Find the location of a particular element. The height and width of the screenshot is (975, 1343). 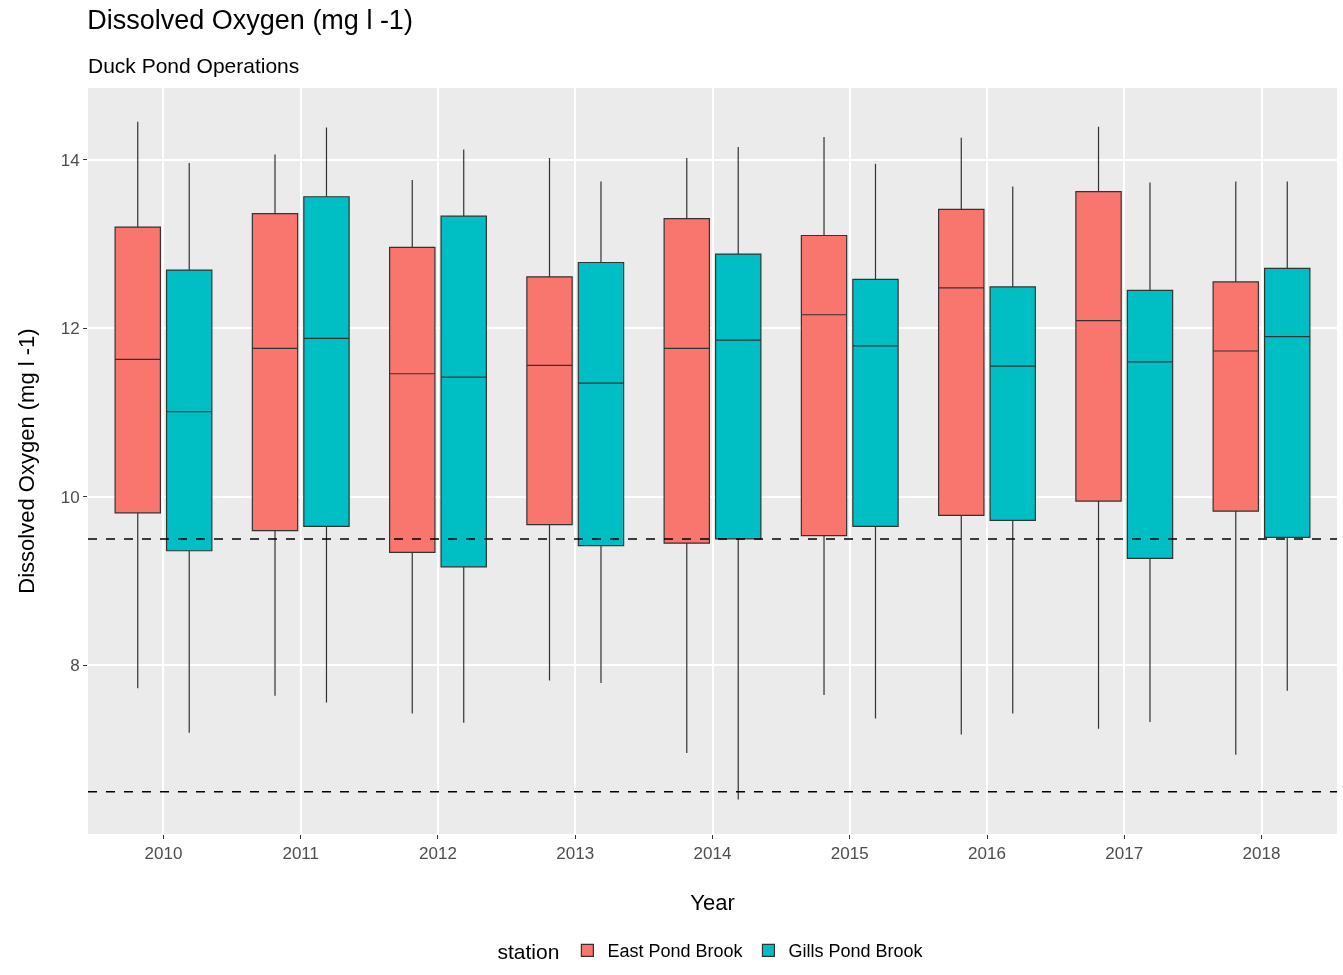

legend-label: East Pond Brook is located at coordinates (675, 951).